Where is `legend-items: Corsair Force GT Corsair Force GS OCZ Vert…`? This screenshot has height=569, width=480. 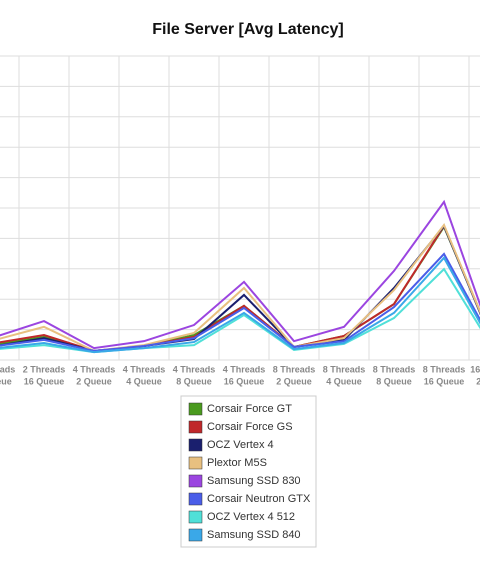 legend-items: Corsair Force GT Corsair Force GS OCZ Vert… is located at coordinates (249, 472).